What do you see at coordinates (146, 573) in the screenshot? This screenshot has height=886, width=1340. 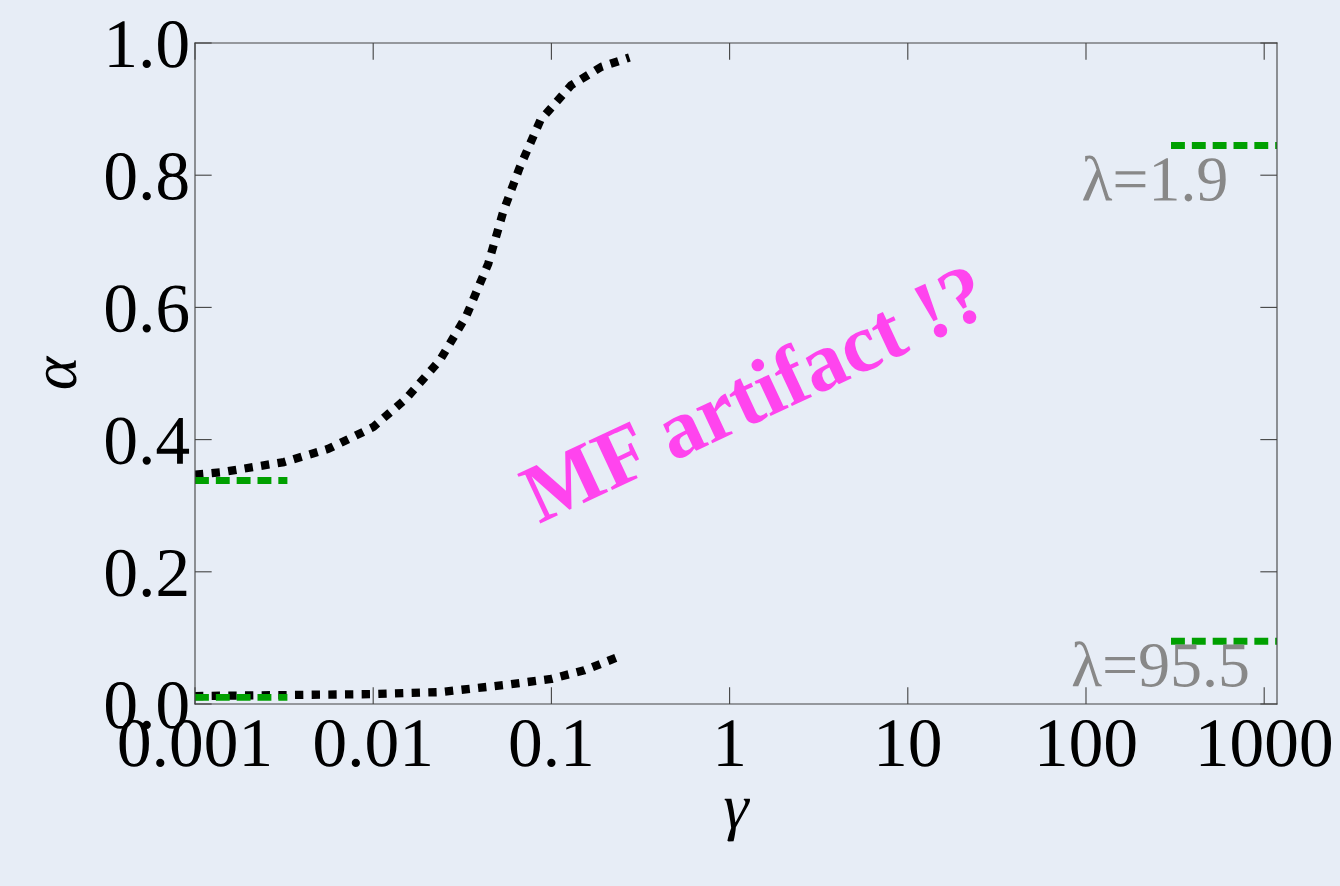 I see `y-tick-label: 0.2` at bounding box center [146, 573].